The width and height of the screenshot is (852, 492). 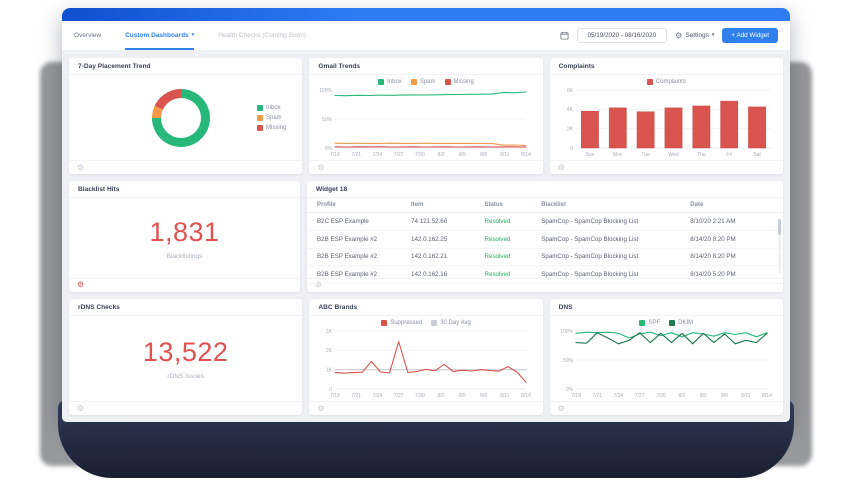 What do you see at coordinates (733, 221) in the screenshot?
I see `table-cell: 8/10/20 2:21 AM` at bounding box center [733, 221].